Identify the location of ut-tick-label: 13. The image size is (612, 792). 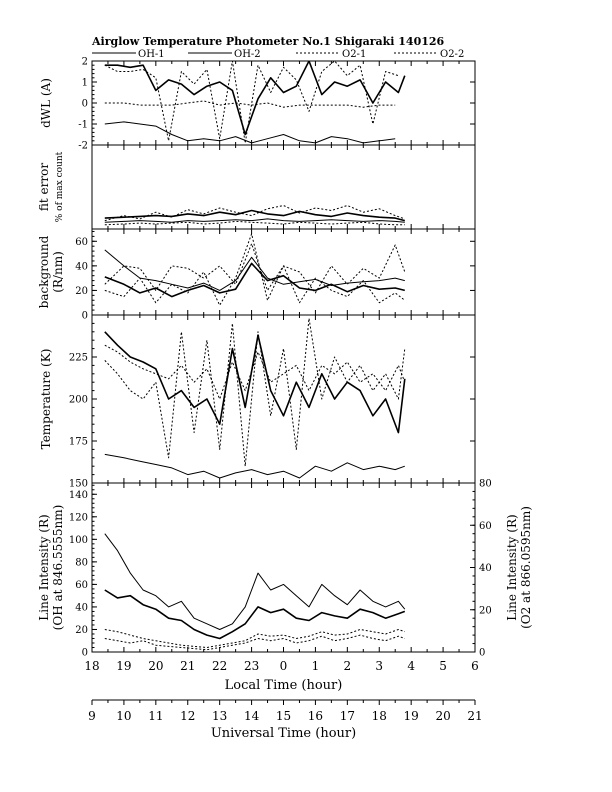
(219, 716).